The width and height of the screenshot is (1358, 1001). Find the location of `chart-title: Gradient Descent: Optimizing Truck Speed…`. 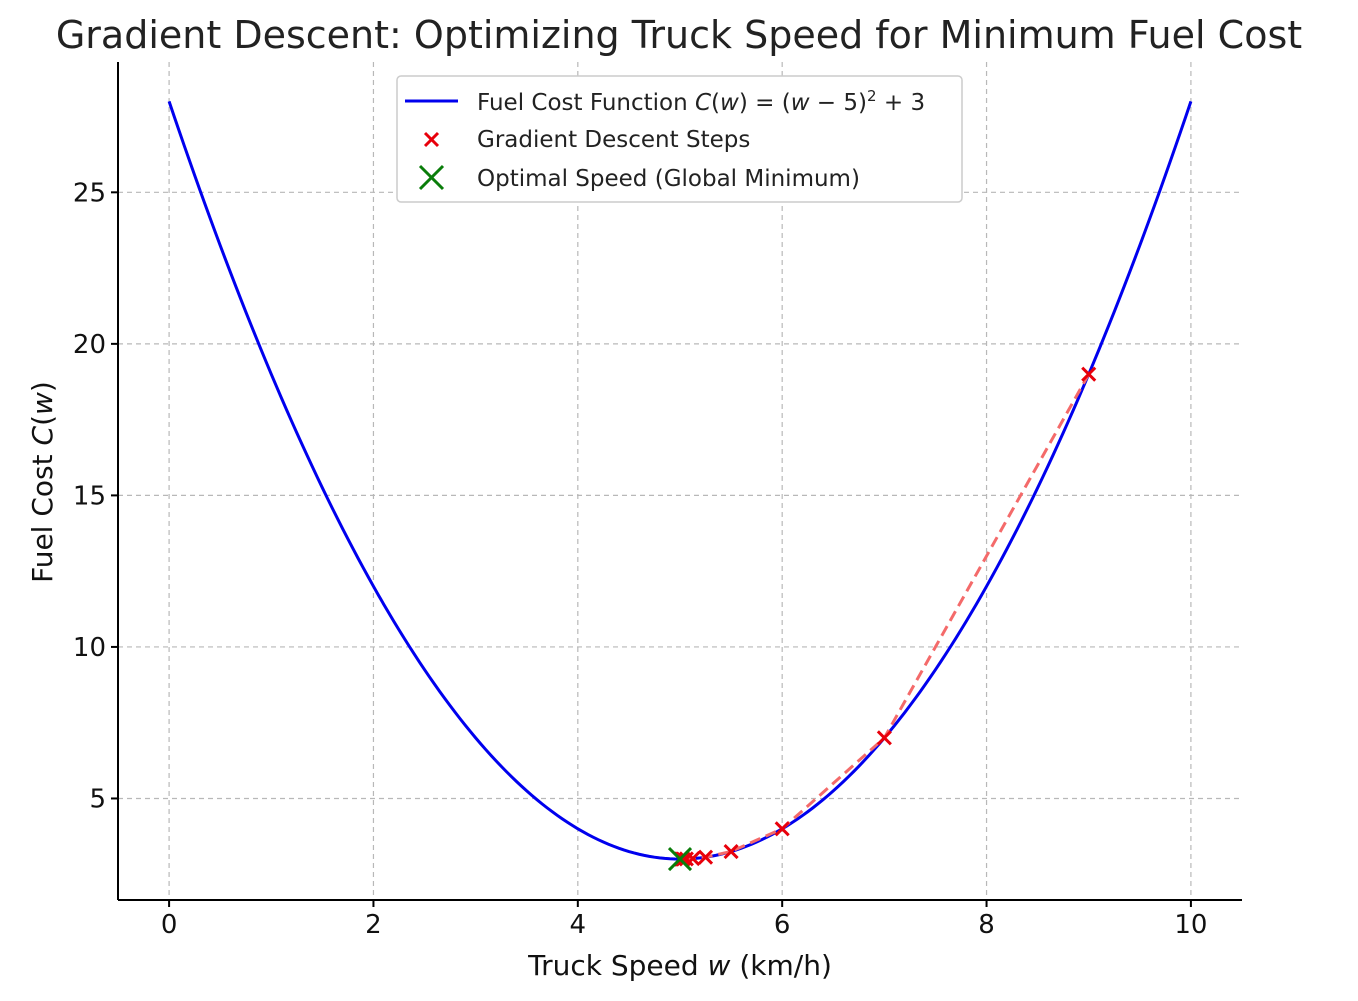

chart-title: Gradient Descent: Optimizing Truck Speed… is located at coordinates (679, 35).